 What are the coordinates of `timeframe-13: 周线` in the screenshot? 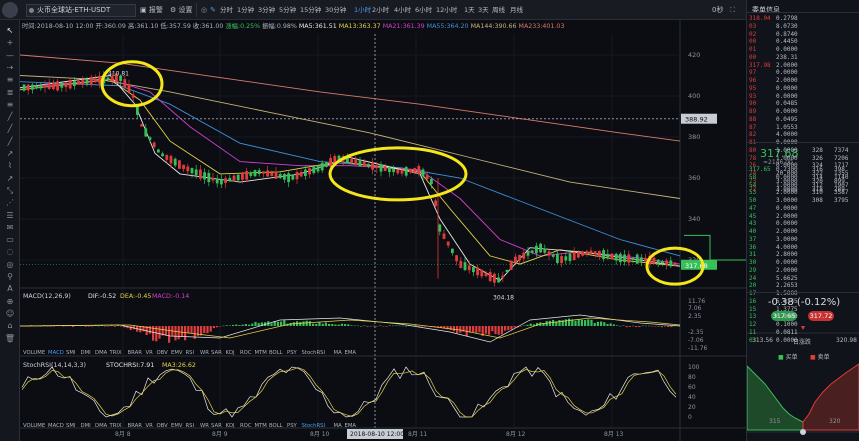 It's located at (498, 10).